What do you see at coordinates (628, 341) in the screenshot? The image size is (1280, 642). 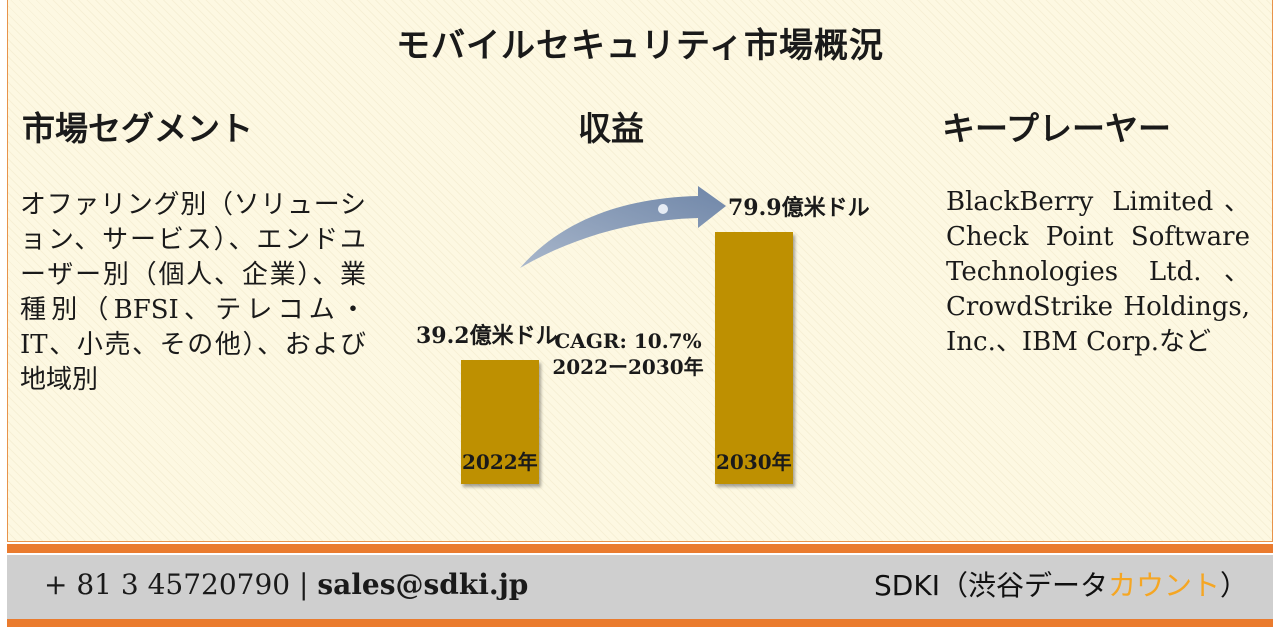 I see `cagr-rate: CAGR: 10.7%` at bounding box center [628, 341].